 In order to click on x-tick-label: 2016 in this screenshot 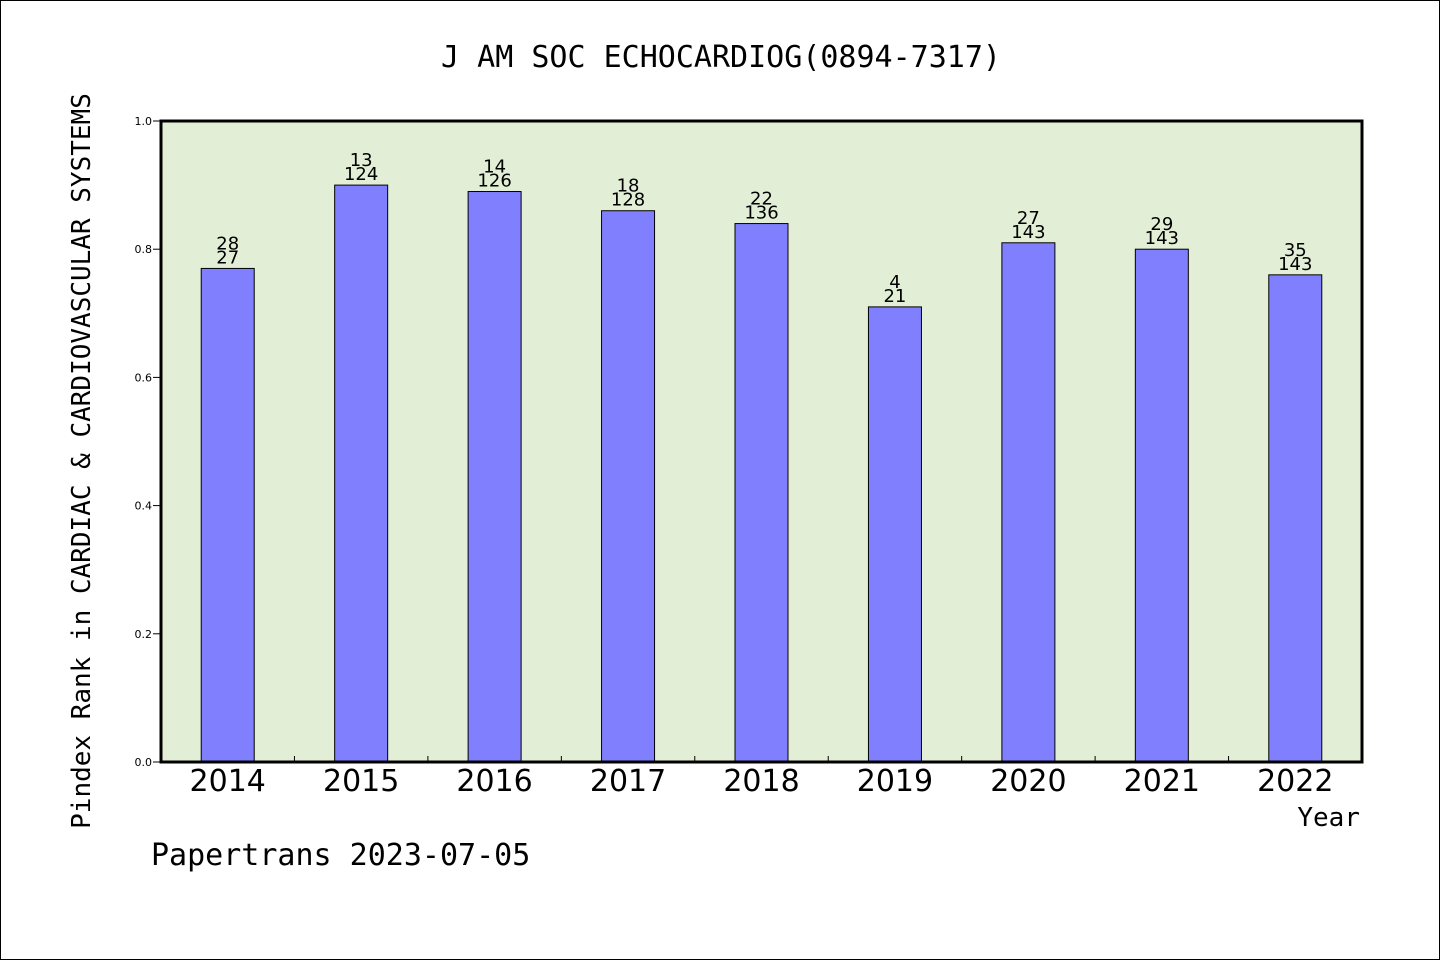, I will do `click(494, 781)`.